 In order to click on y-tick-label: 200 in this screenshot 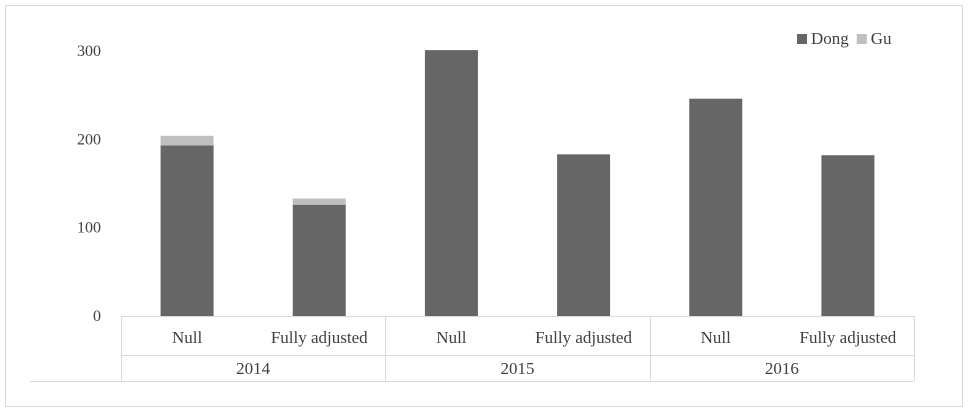, I will do `click(89, 139)`.